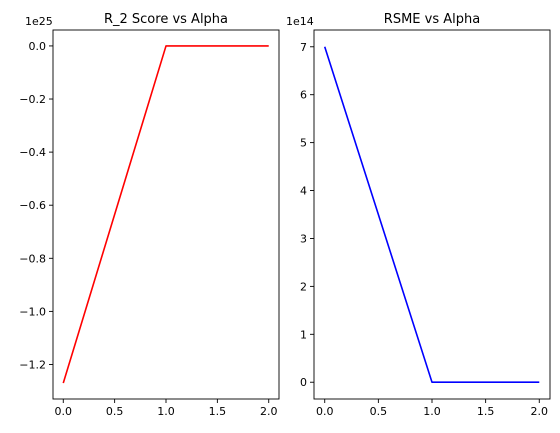 The width and height of the screenshot is (560, 433). Describe the element at coordinates (32, 205) in the screenshot. I see `y-tick-label: −0.6` at that location.